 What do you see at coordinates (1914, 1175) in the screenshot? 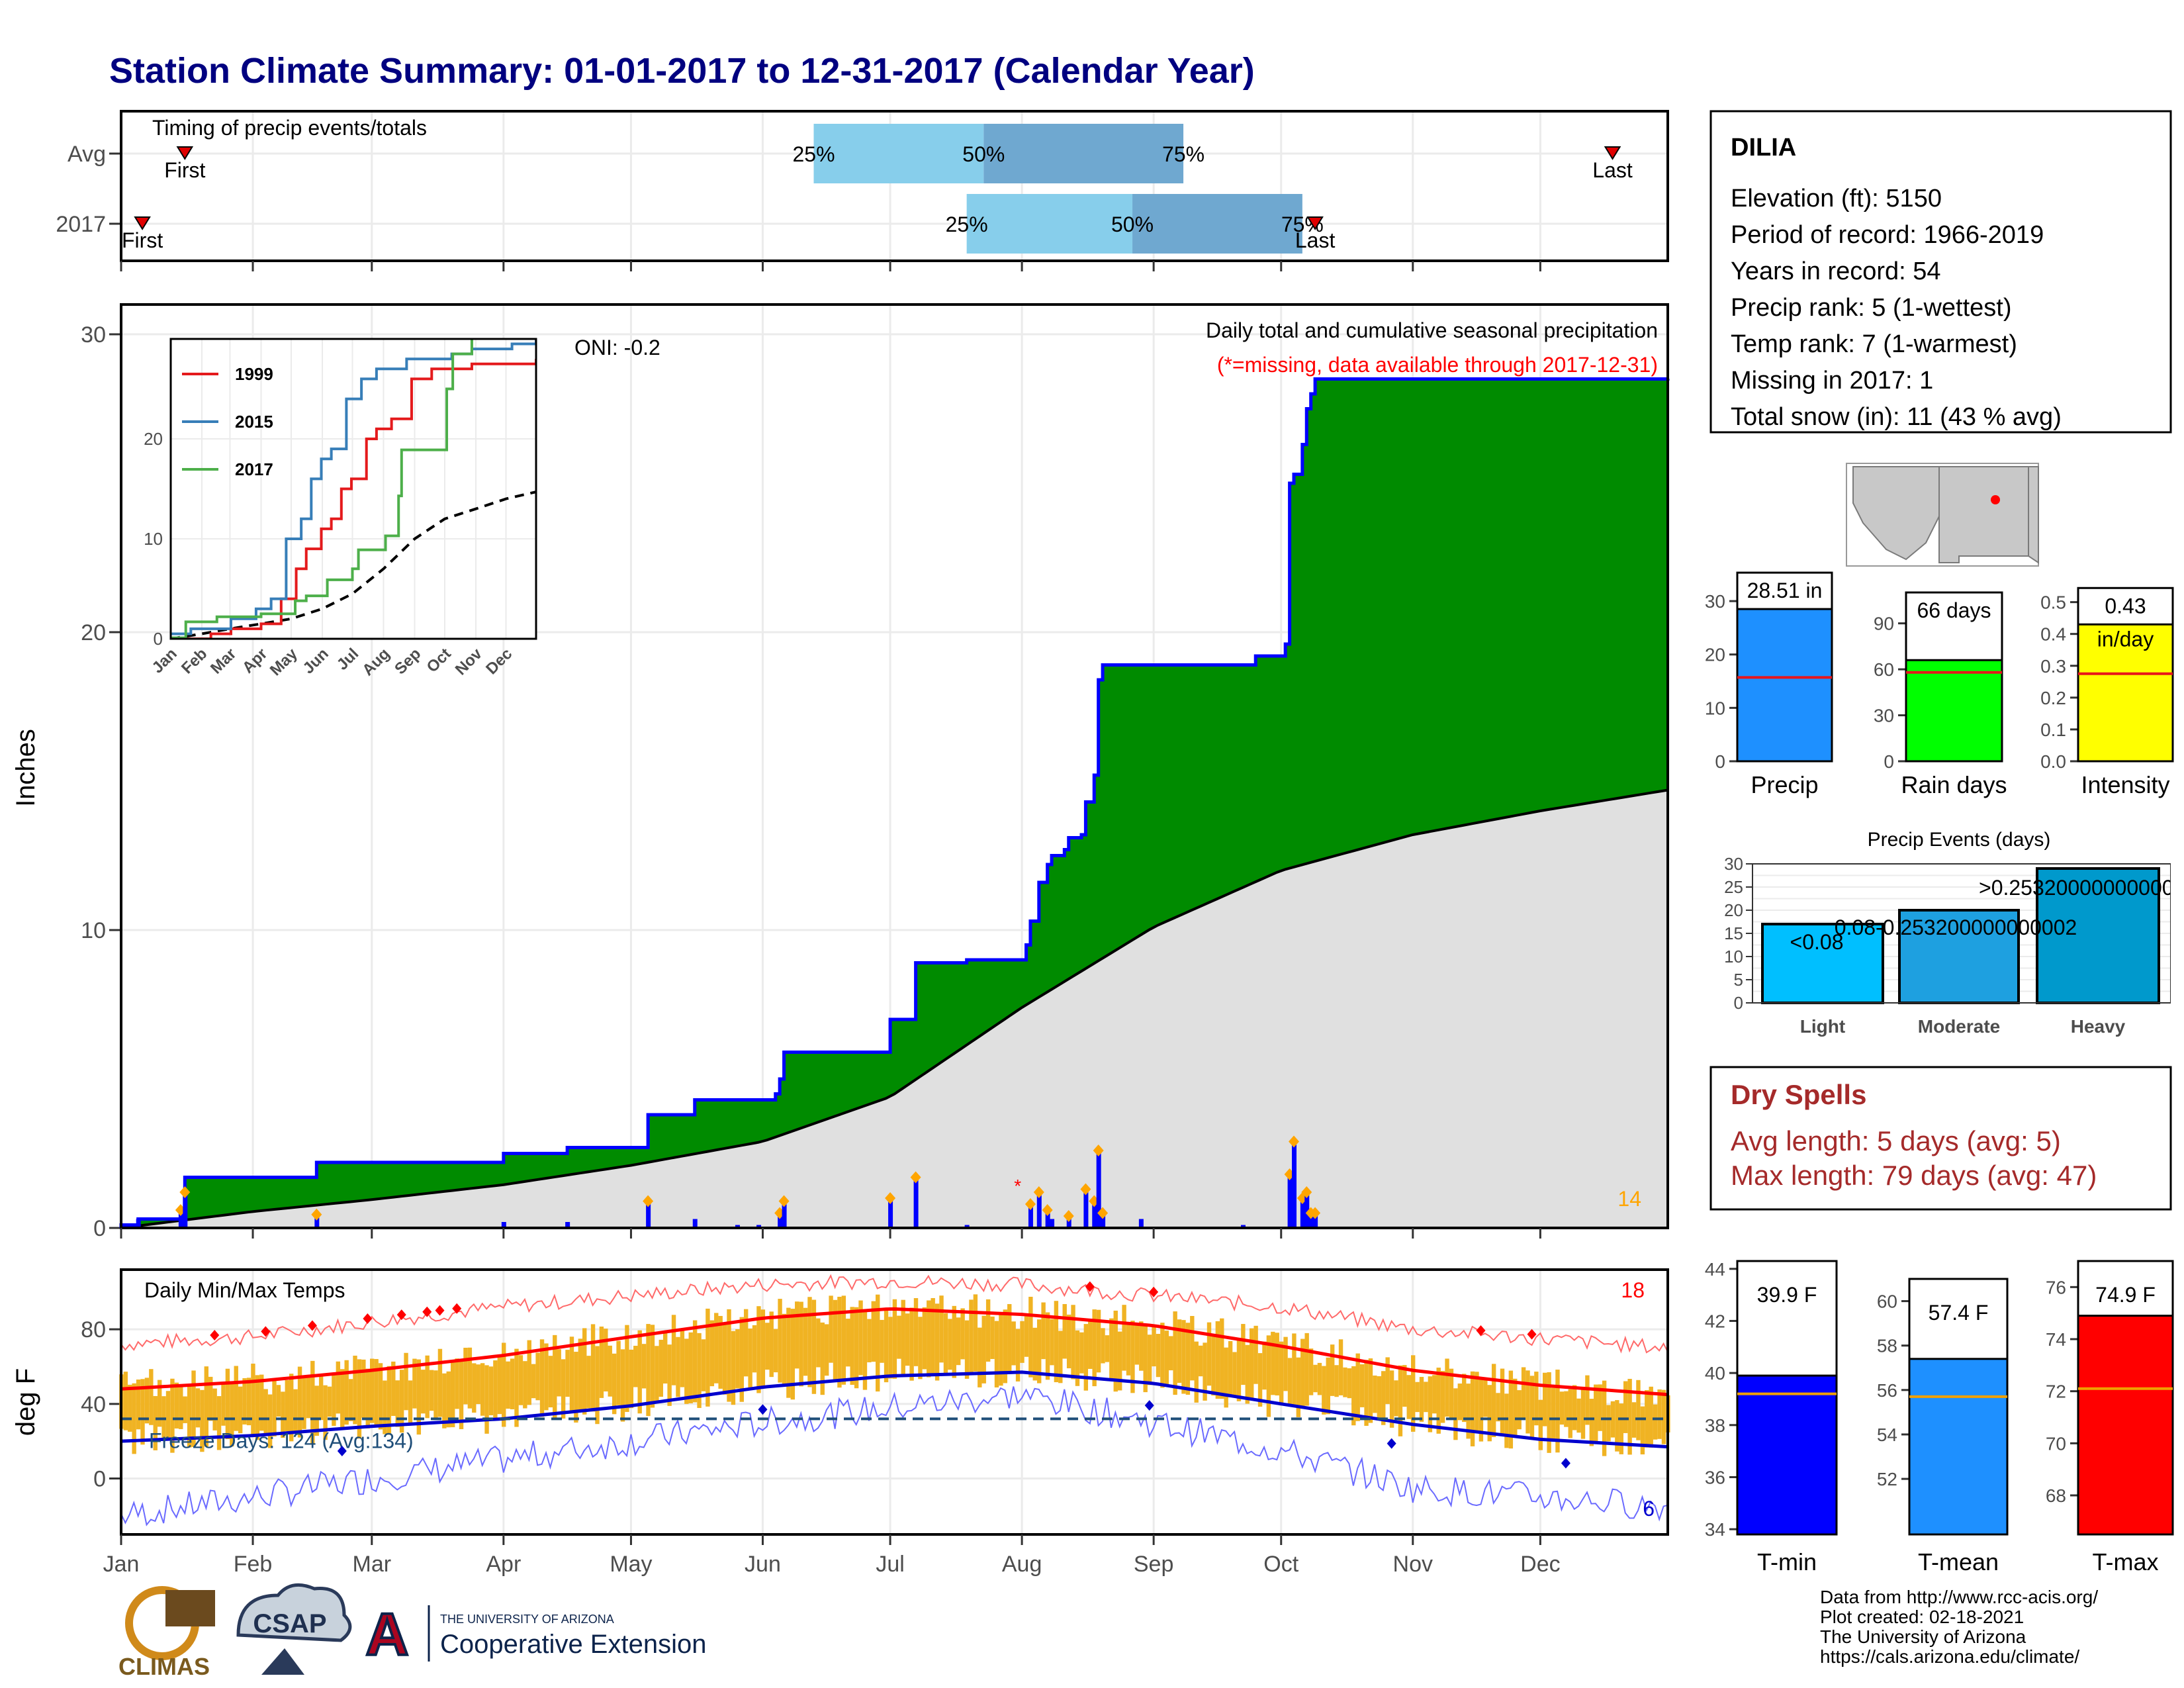
I see `dry-spells-max: Max length: 79 days (avg: 47)` at bounding box center [1914, 1175].